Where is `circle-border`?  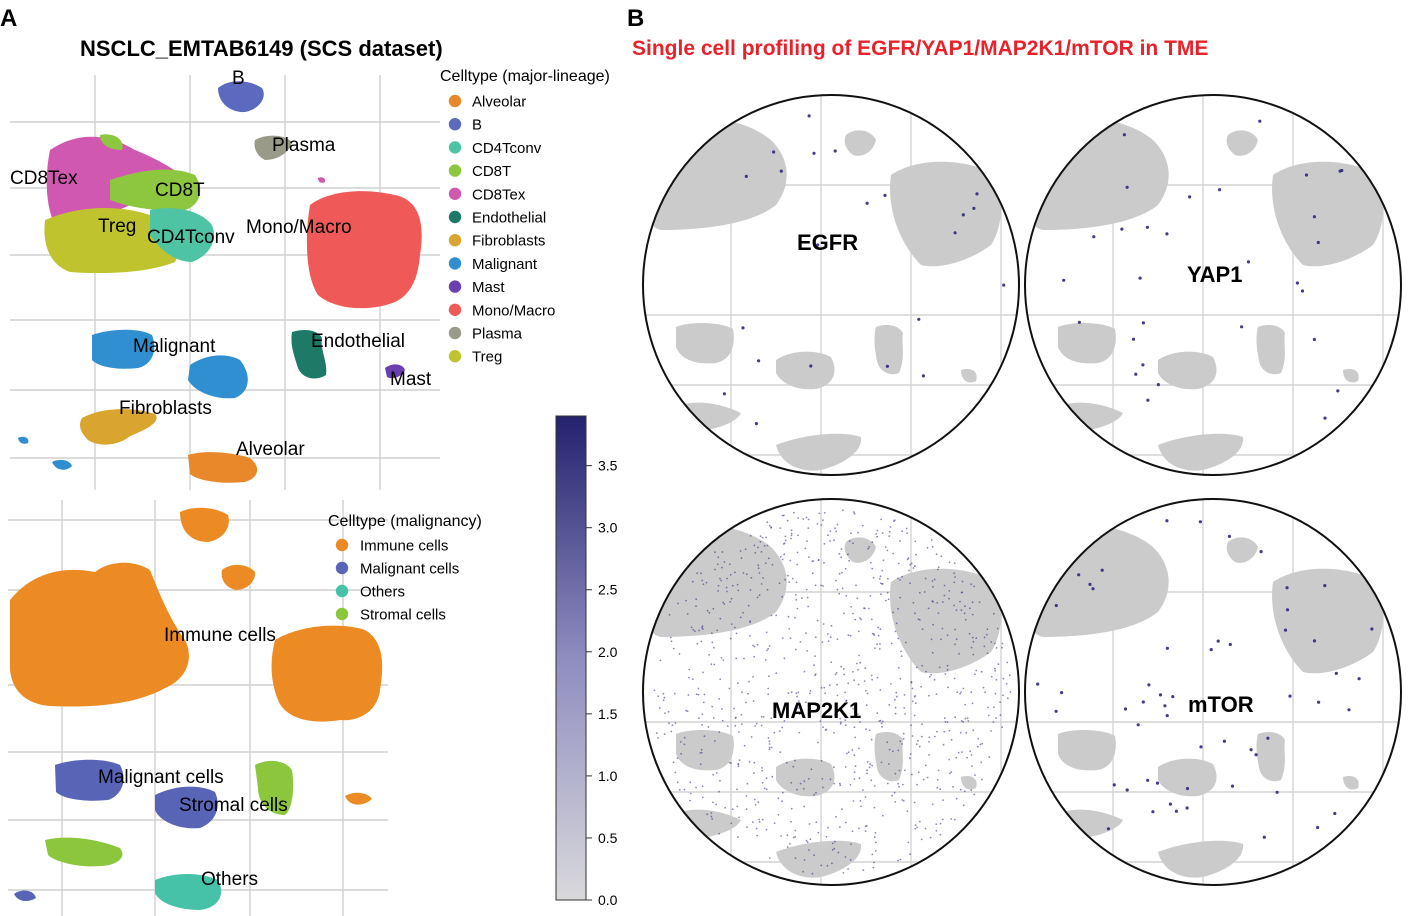
circle-border is located at coordinates (1213, 692).